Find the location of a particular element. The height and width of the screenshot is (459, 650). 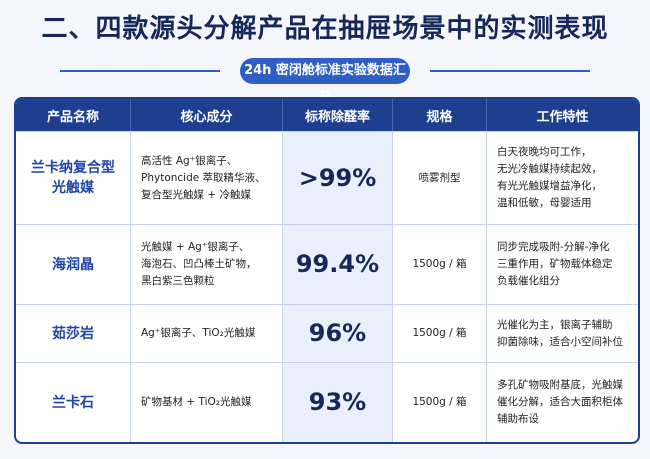

table-cell: 93% is located at coordinates (337, 402).